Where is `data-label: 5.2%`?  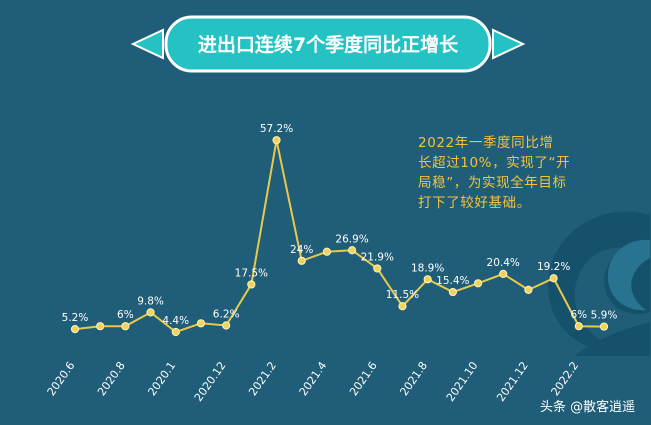
data-label: 5.2% is located at coordinates (75, 318).